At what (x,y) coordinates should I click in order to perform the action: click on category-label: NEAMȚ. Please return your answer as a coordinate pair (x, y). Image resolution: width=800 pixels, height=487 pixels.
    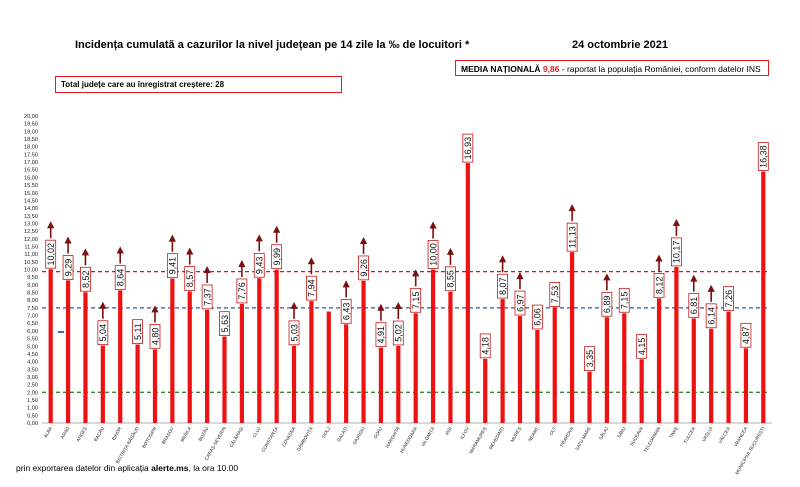
    Looking at the image, I should click on (533, 434).